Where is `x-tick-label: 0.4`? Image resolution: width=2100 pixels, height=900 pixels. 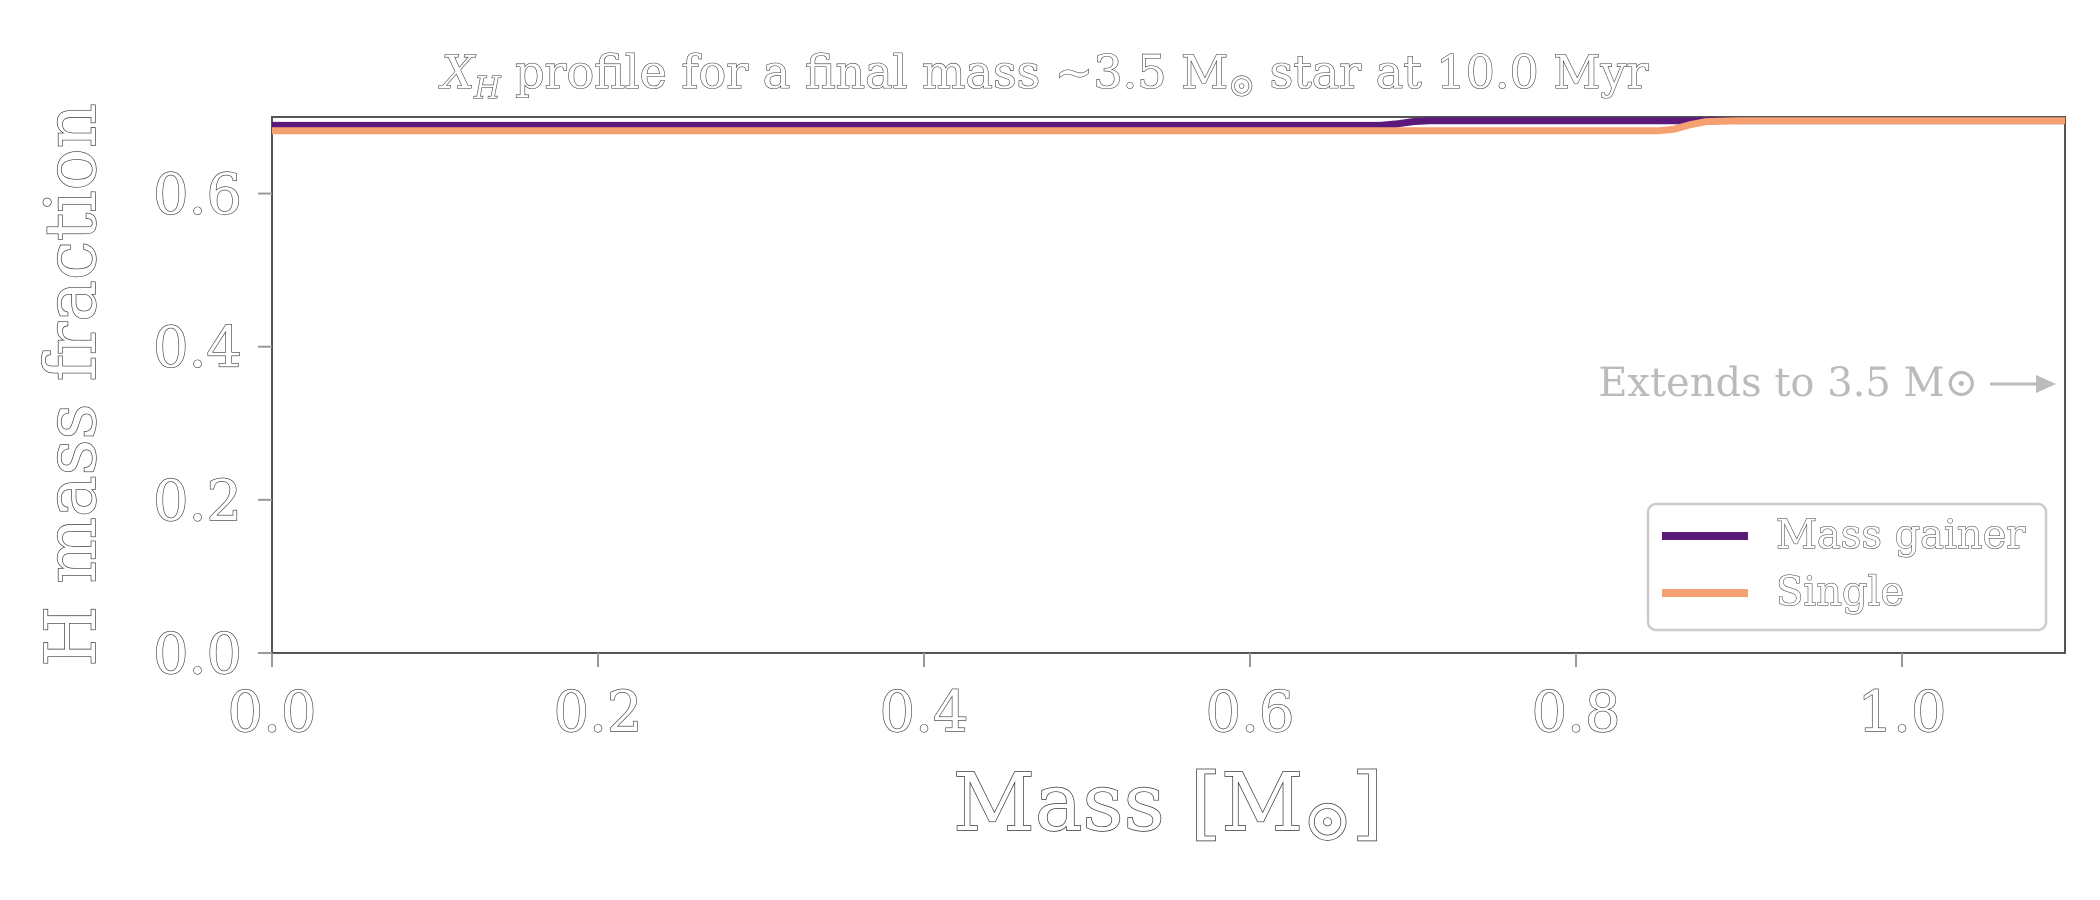
x-tick-label: 0.4 is located at coordinates (923, 712).